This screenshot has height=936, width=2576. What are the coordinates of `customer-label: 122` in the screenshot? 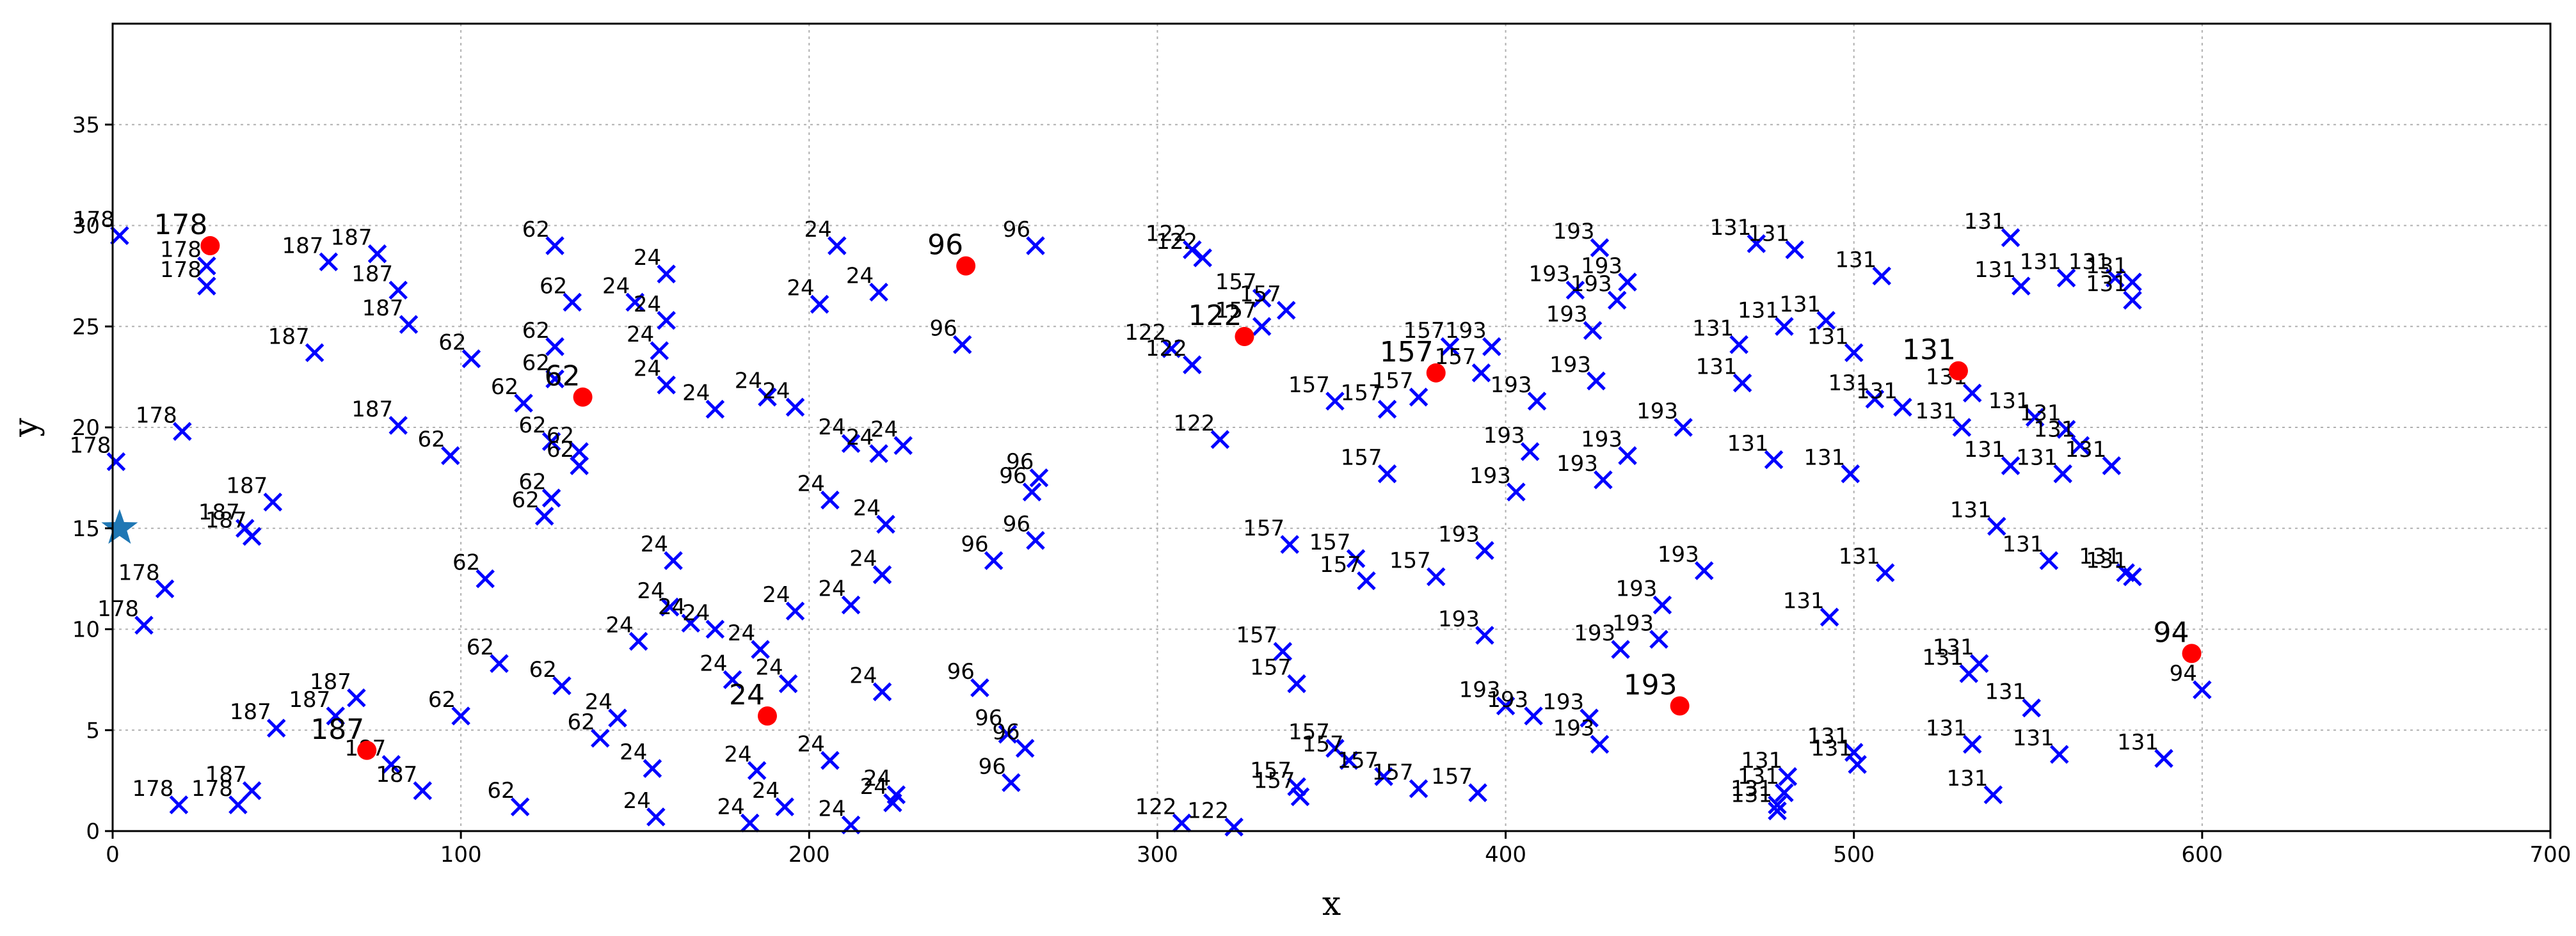 It's located at (1194, 424).